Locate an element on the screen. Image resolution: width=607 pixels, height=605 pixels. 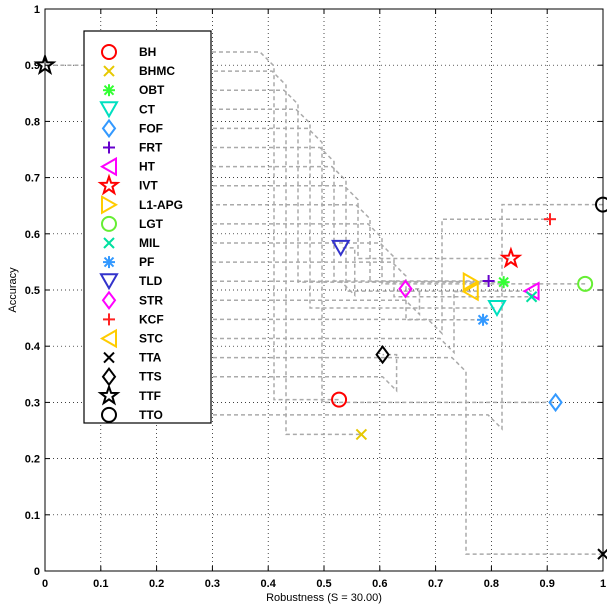
legend-label: L1-APG is located at coordinates (161, 205).